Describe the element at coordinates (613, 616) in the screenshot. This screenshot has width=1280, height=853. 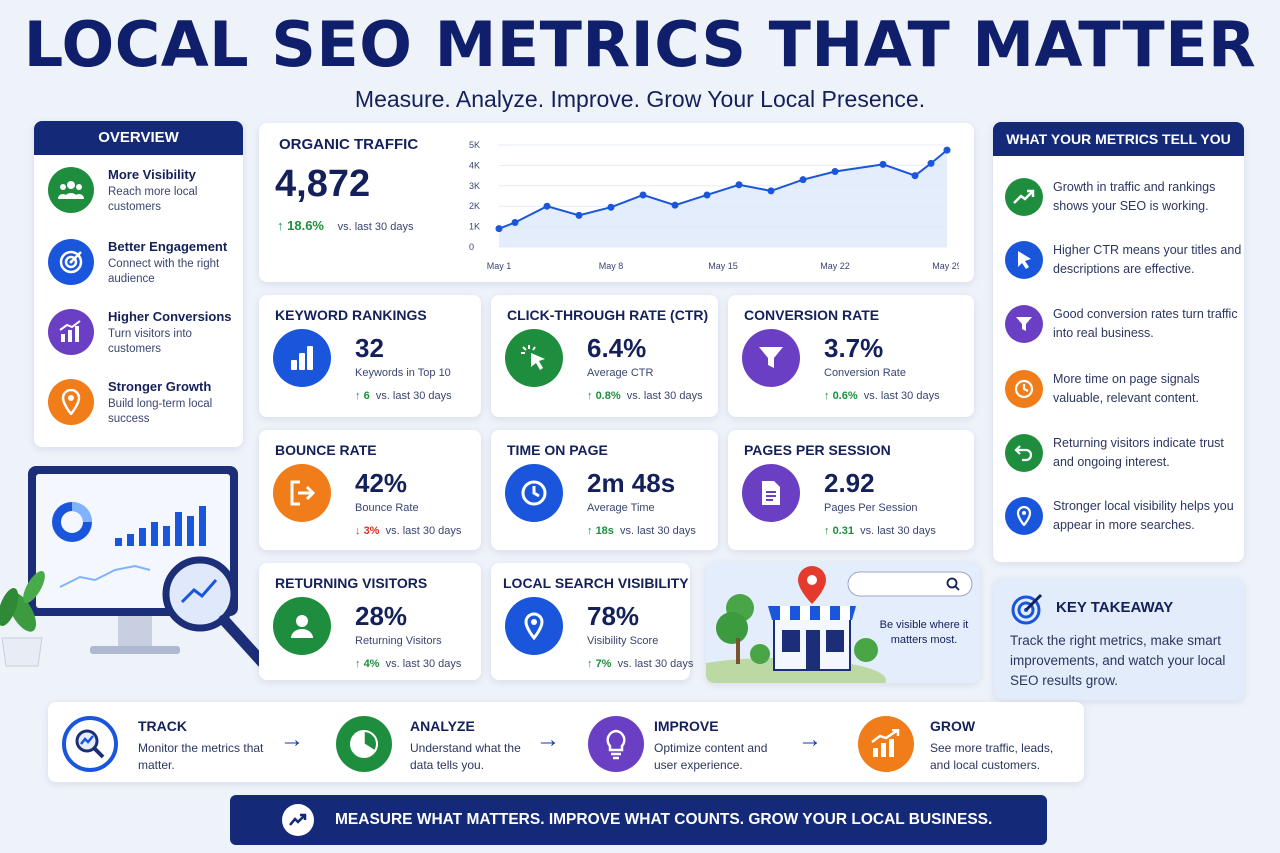
I see `metric-value: 78%` at that location.